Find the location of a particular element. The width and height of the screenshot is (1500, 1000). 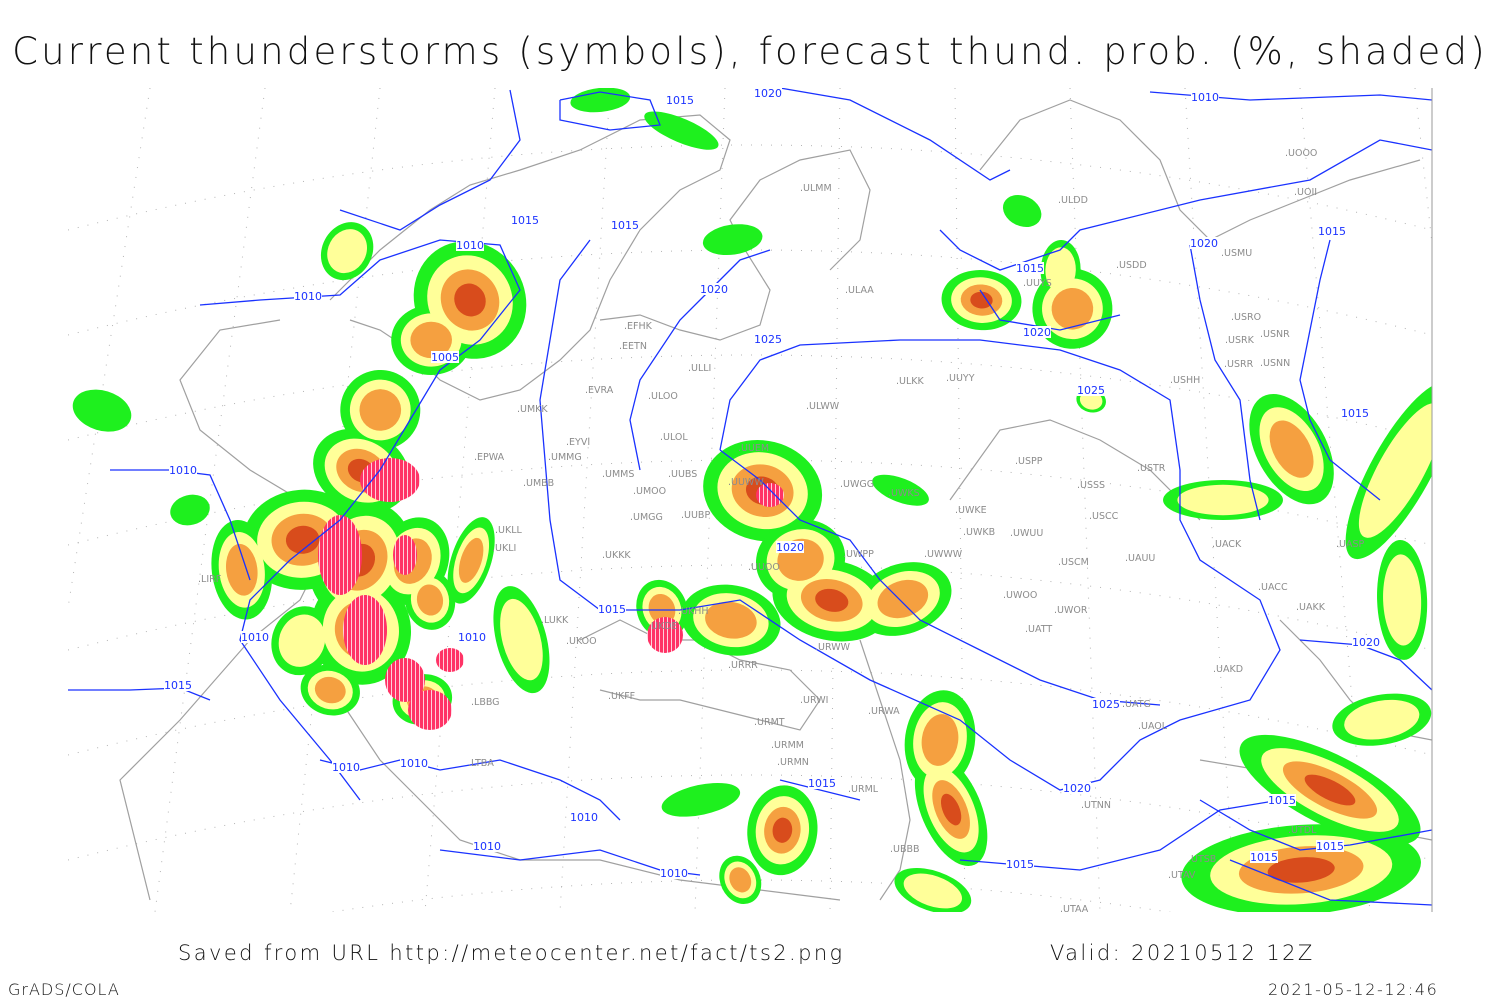

generated-timestamp: 2021-05-12-12:46 is located at coordinates (1353, 989).